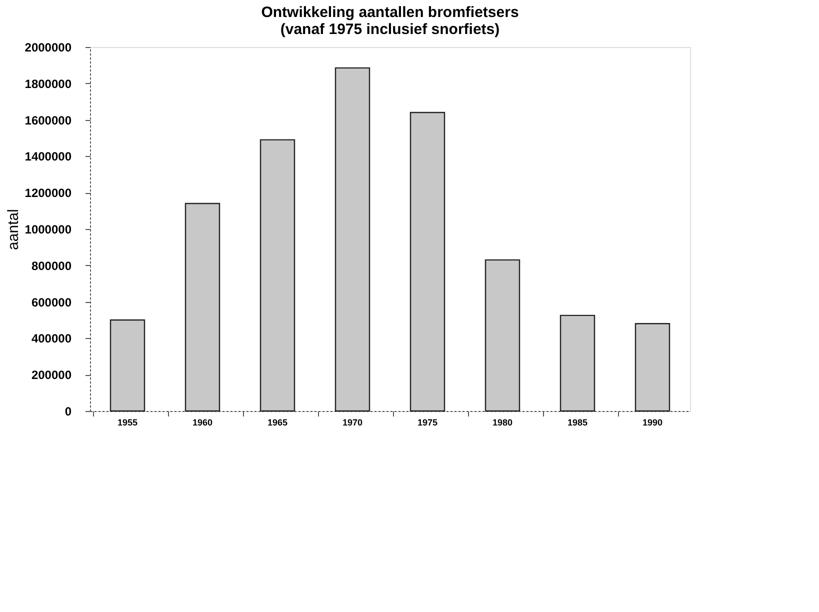 This screenshot has width=819, height=612. What do you see at coordinates (48, 193) in the screenshot?
I see `y-tick-label: 1200000` at bounding box center [48, 193].